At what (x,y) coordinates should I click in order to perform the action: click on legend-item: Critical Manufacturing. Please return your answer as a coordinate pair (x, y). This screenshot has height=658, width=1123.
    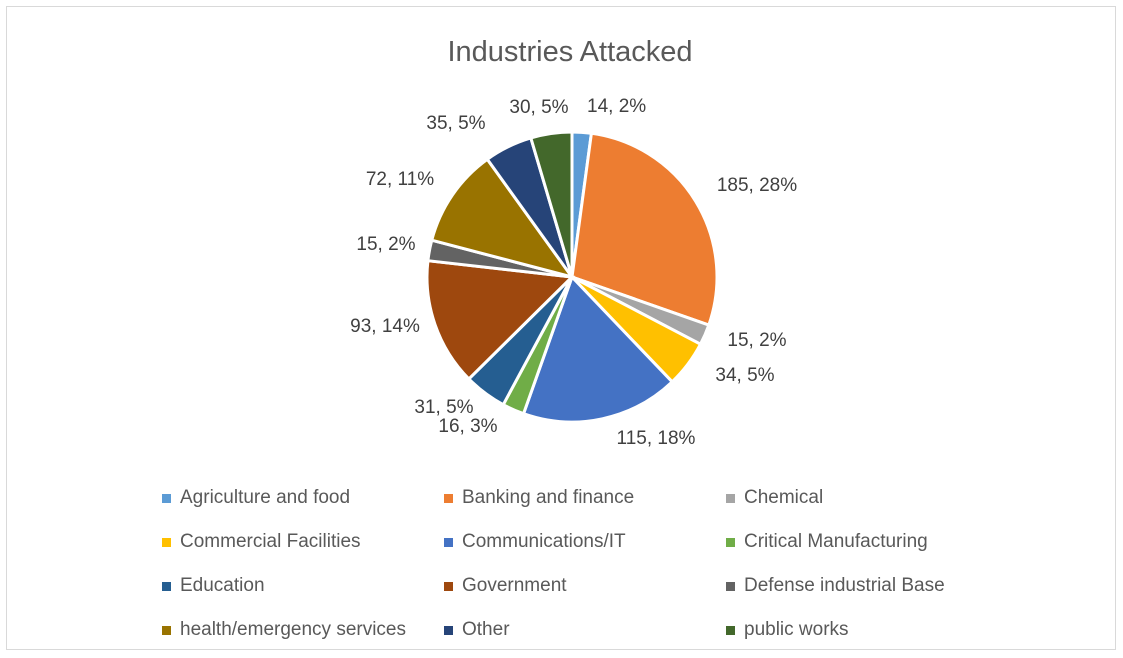
    Looking at the image, I should click on (827, 542).